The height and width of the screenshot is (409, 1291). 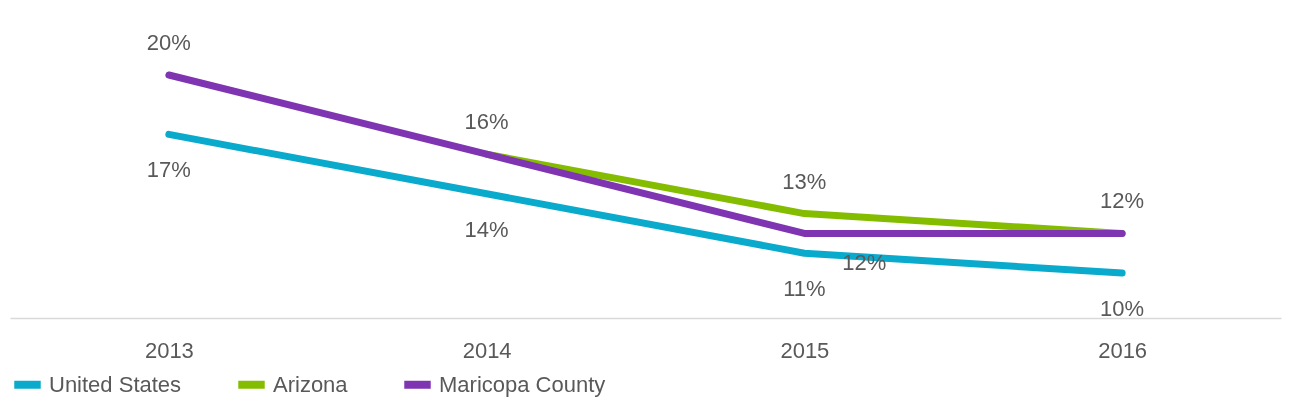 I want to click on data-label: 11%, so click(x=804, y=289).